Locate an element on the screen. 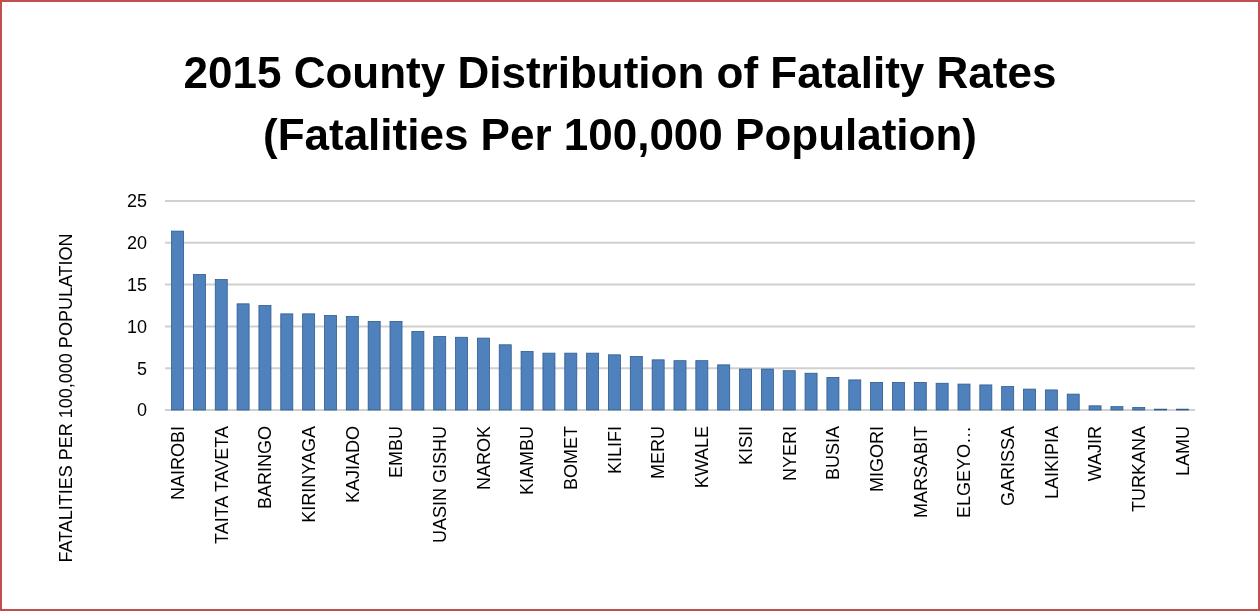 The height and width of the screenshot is (611, 1260). x-tick-label: GARISSA is located at coordinates (1007, 466).